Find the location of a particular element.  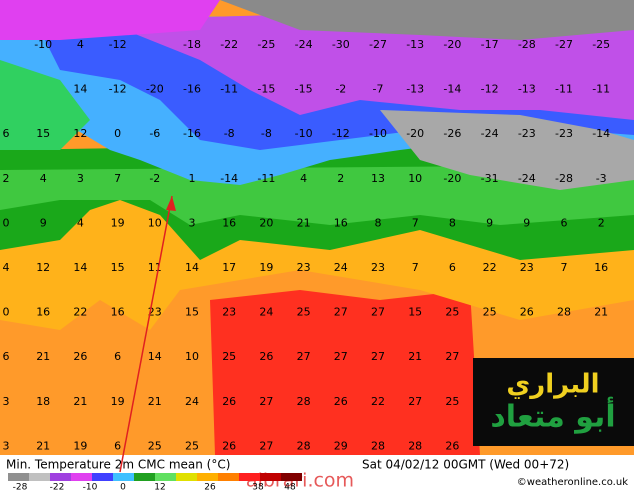

temp-label: -17 is located at coordinates (490, 44).